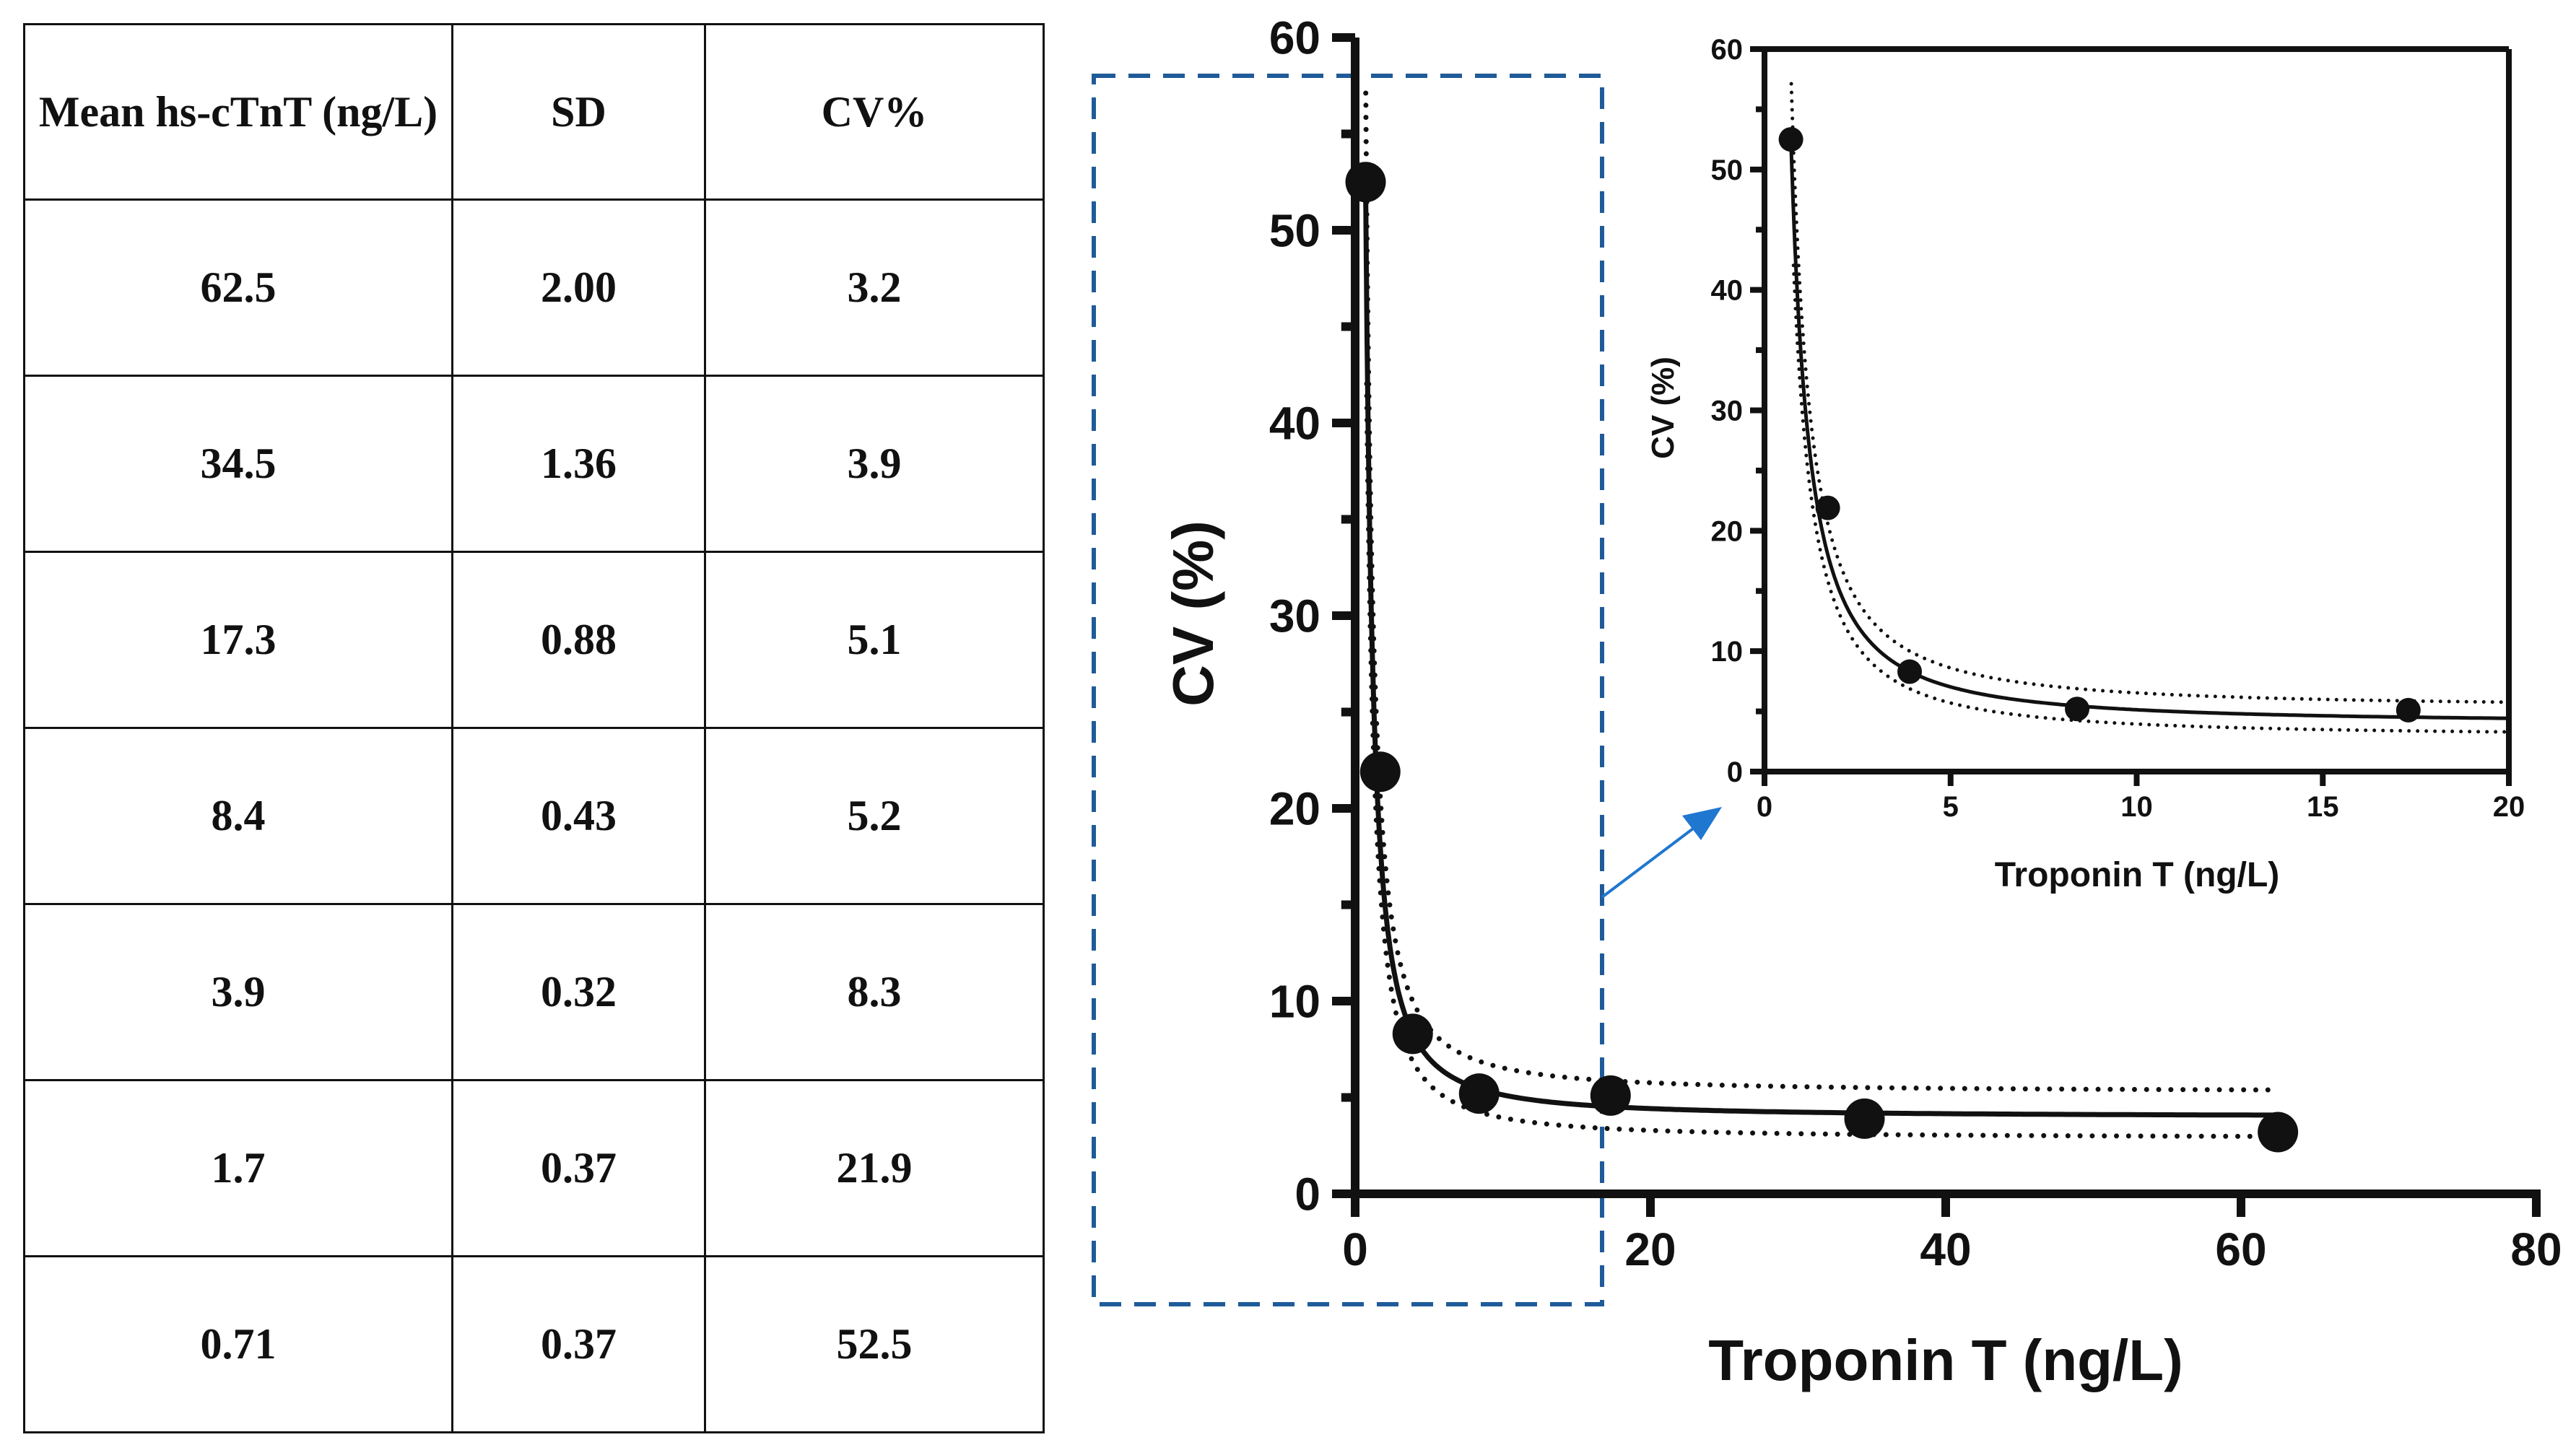  I want to click on cell-sd: 1.36, so click(578, 464).